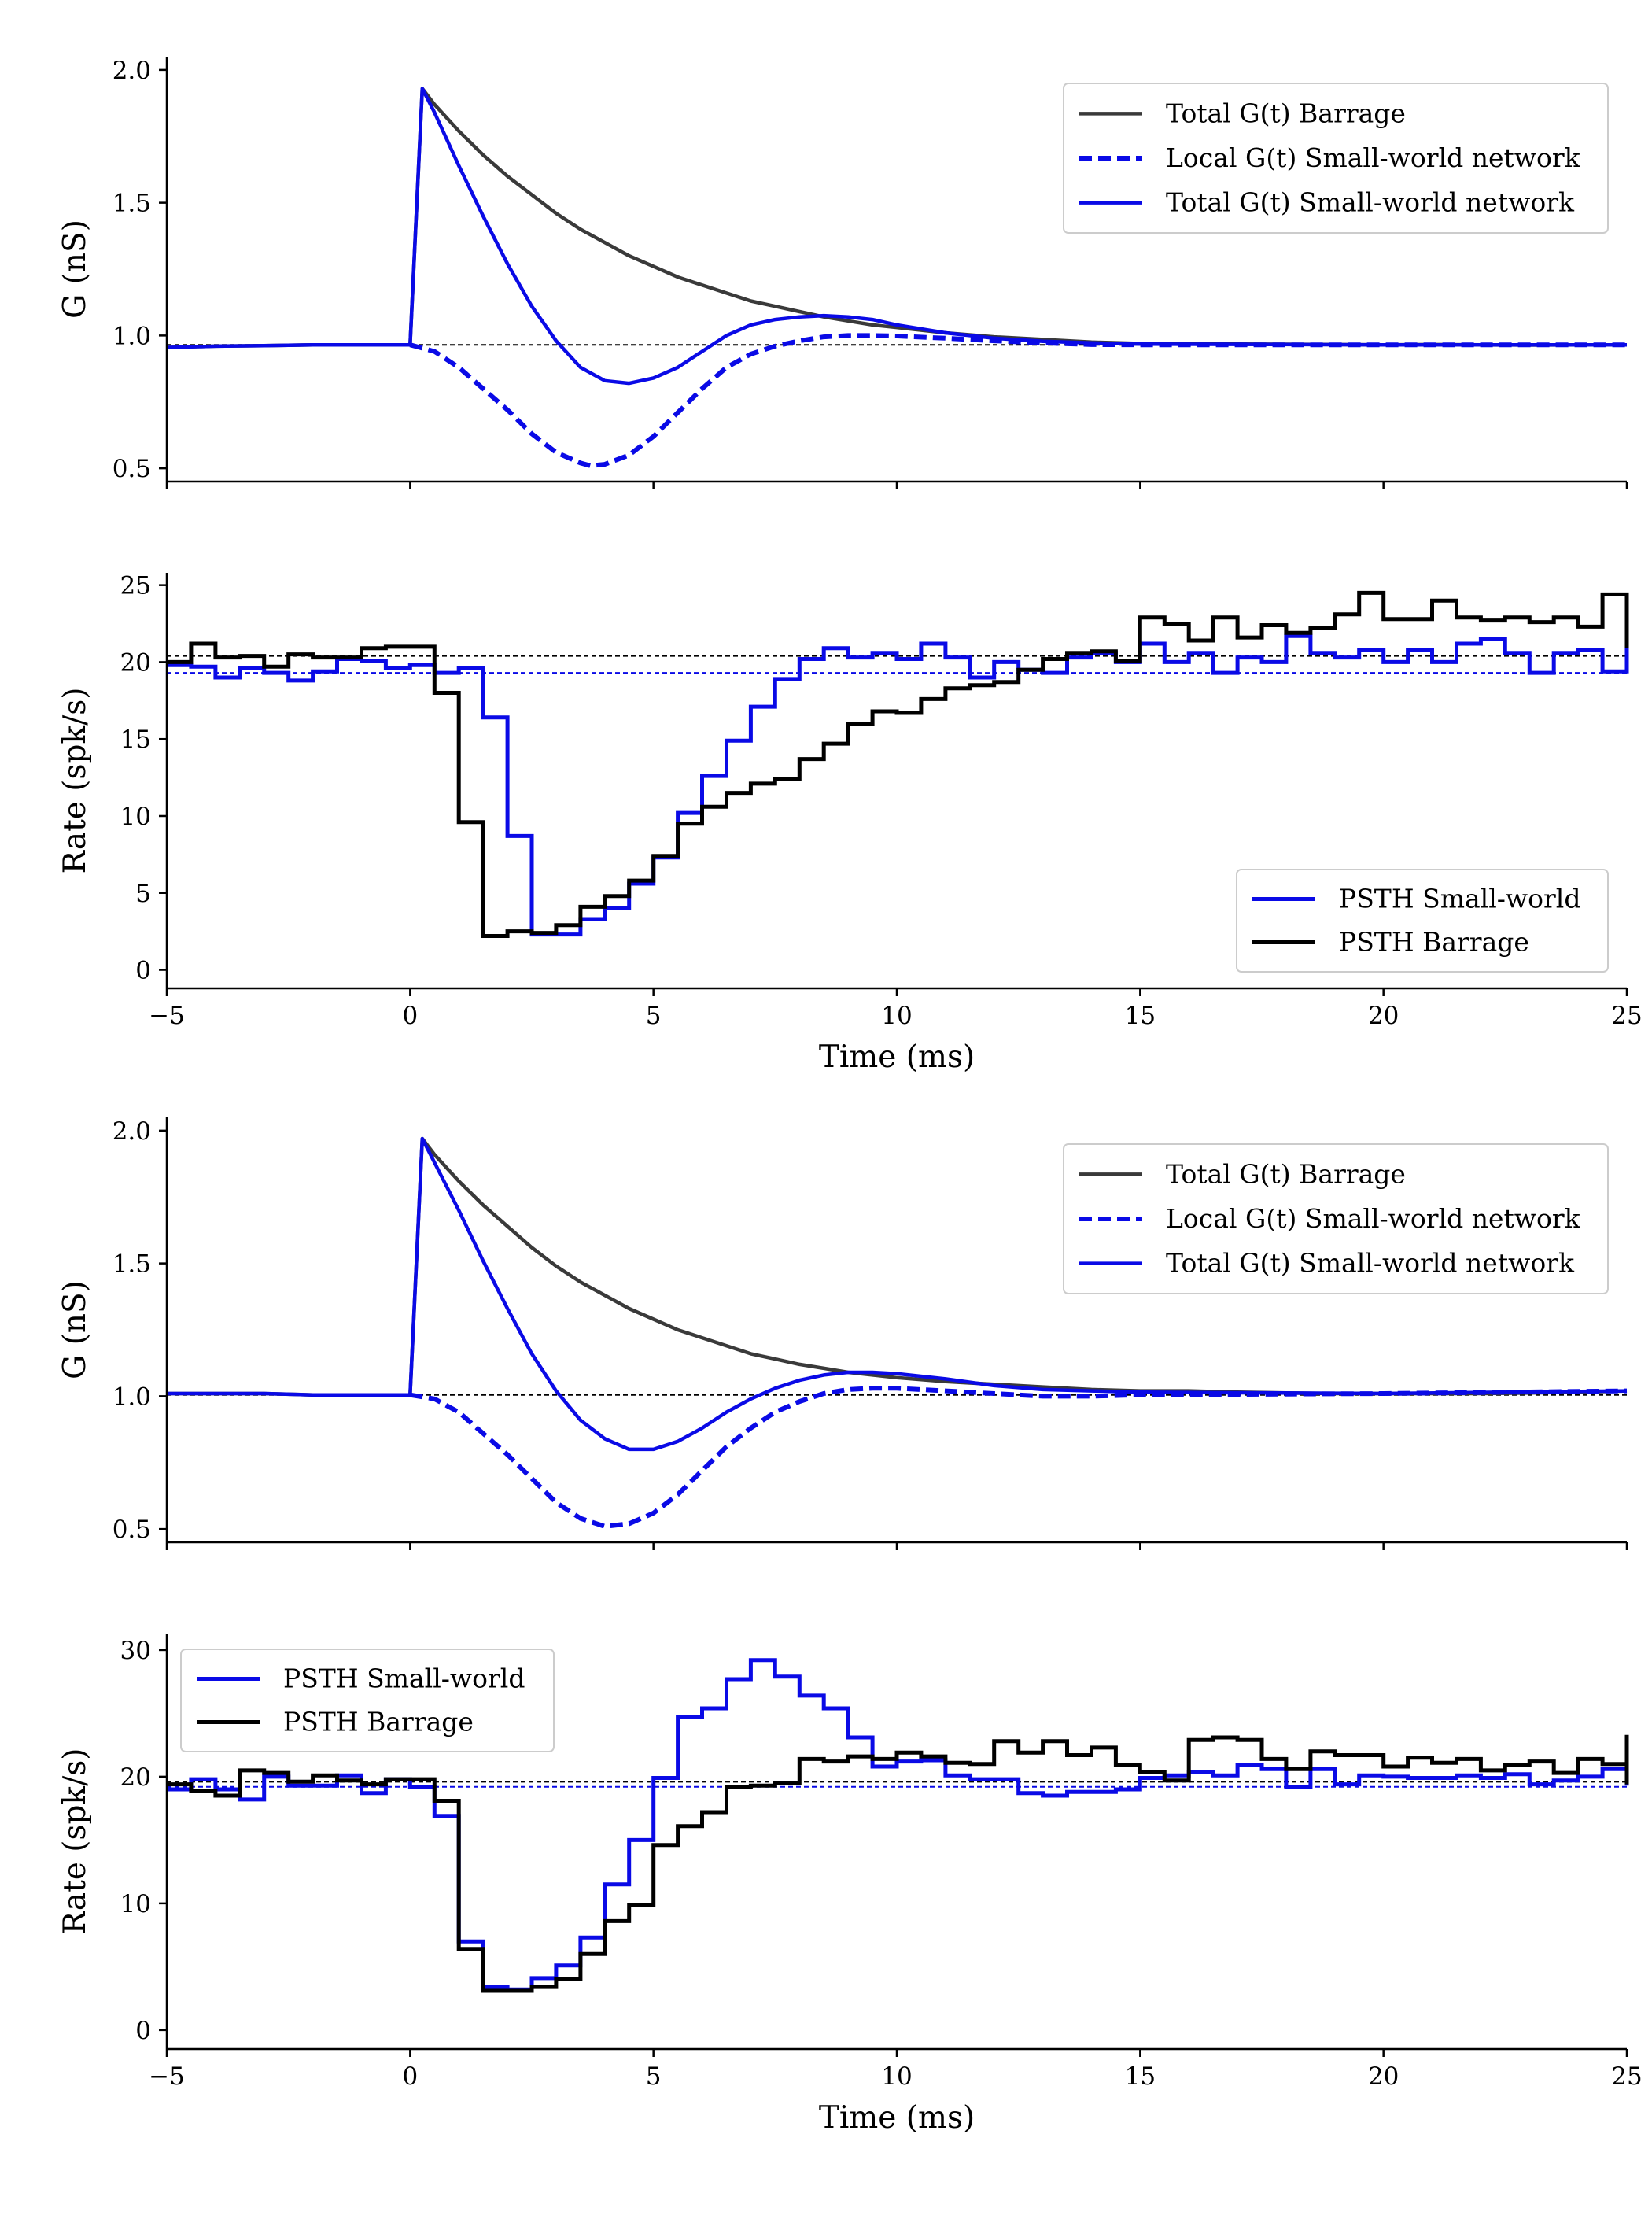 The image size is (1652, 2219). Describe the element at coordinates (143, 894) in the screenshot. I see `y-tick-label: 5` at that location.